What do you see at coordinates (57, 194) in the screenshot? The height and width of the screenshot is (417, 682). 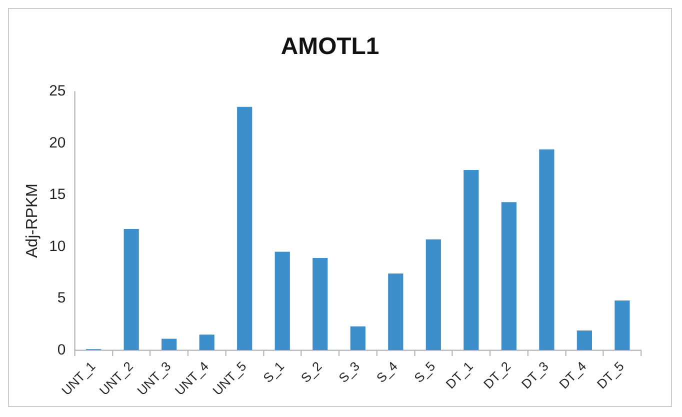 I see `y-tick-label: 15` at bounding box center [57, 194].